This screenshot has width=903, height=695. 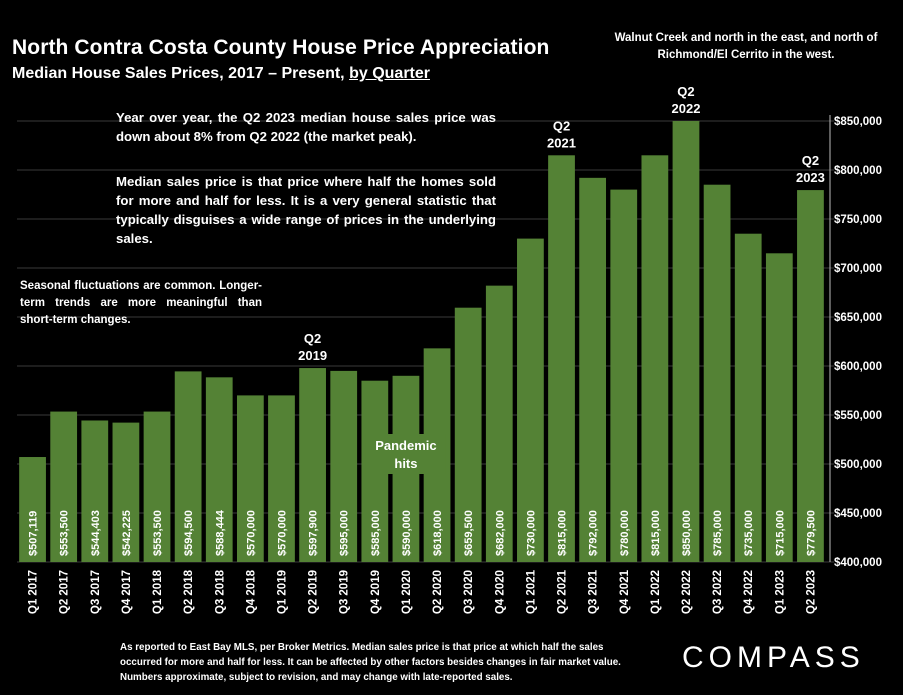 What do you see at coordinates (127, 533) in the screenshot?
I see `value-label: $542,225` at bounding box center [127, 533].